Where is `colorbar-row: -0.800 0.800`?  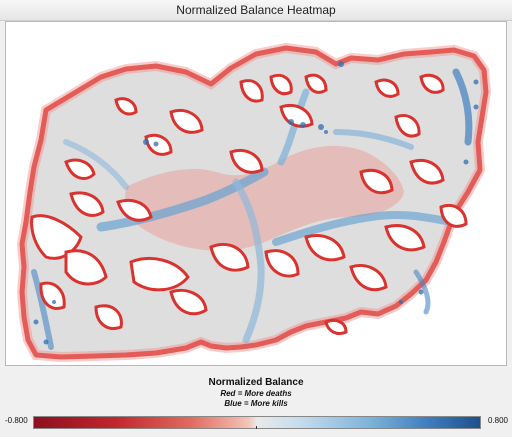
colorbar-row: -0.800 0.800 is located at coordinates (256, 421).